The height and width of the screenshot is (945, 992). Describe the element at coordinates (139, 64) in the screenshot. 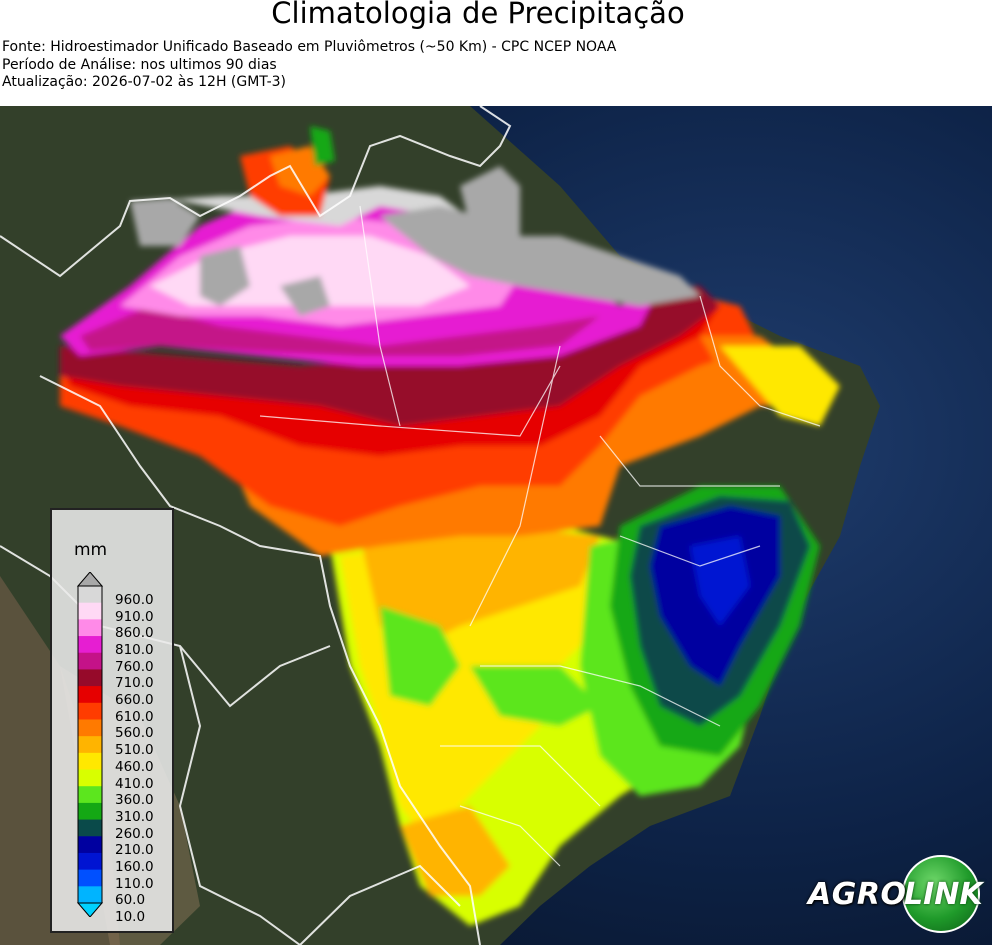

I see `period-text: Período de Análise: nos ultimos 90 dias` at that location.